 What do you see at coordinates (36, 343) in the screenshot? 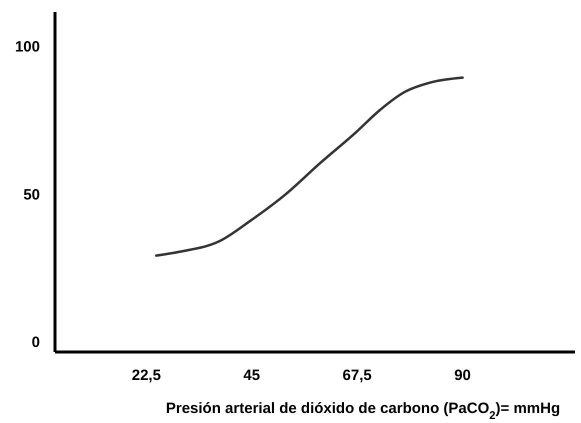
I see `y-tick-label: 0` at bounding box center [36, 343].